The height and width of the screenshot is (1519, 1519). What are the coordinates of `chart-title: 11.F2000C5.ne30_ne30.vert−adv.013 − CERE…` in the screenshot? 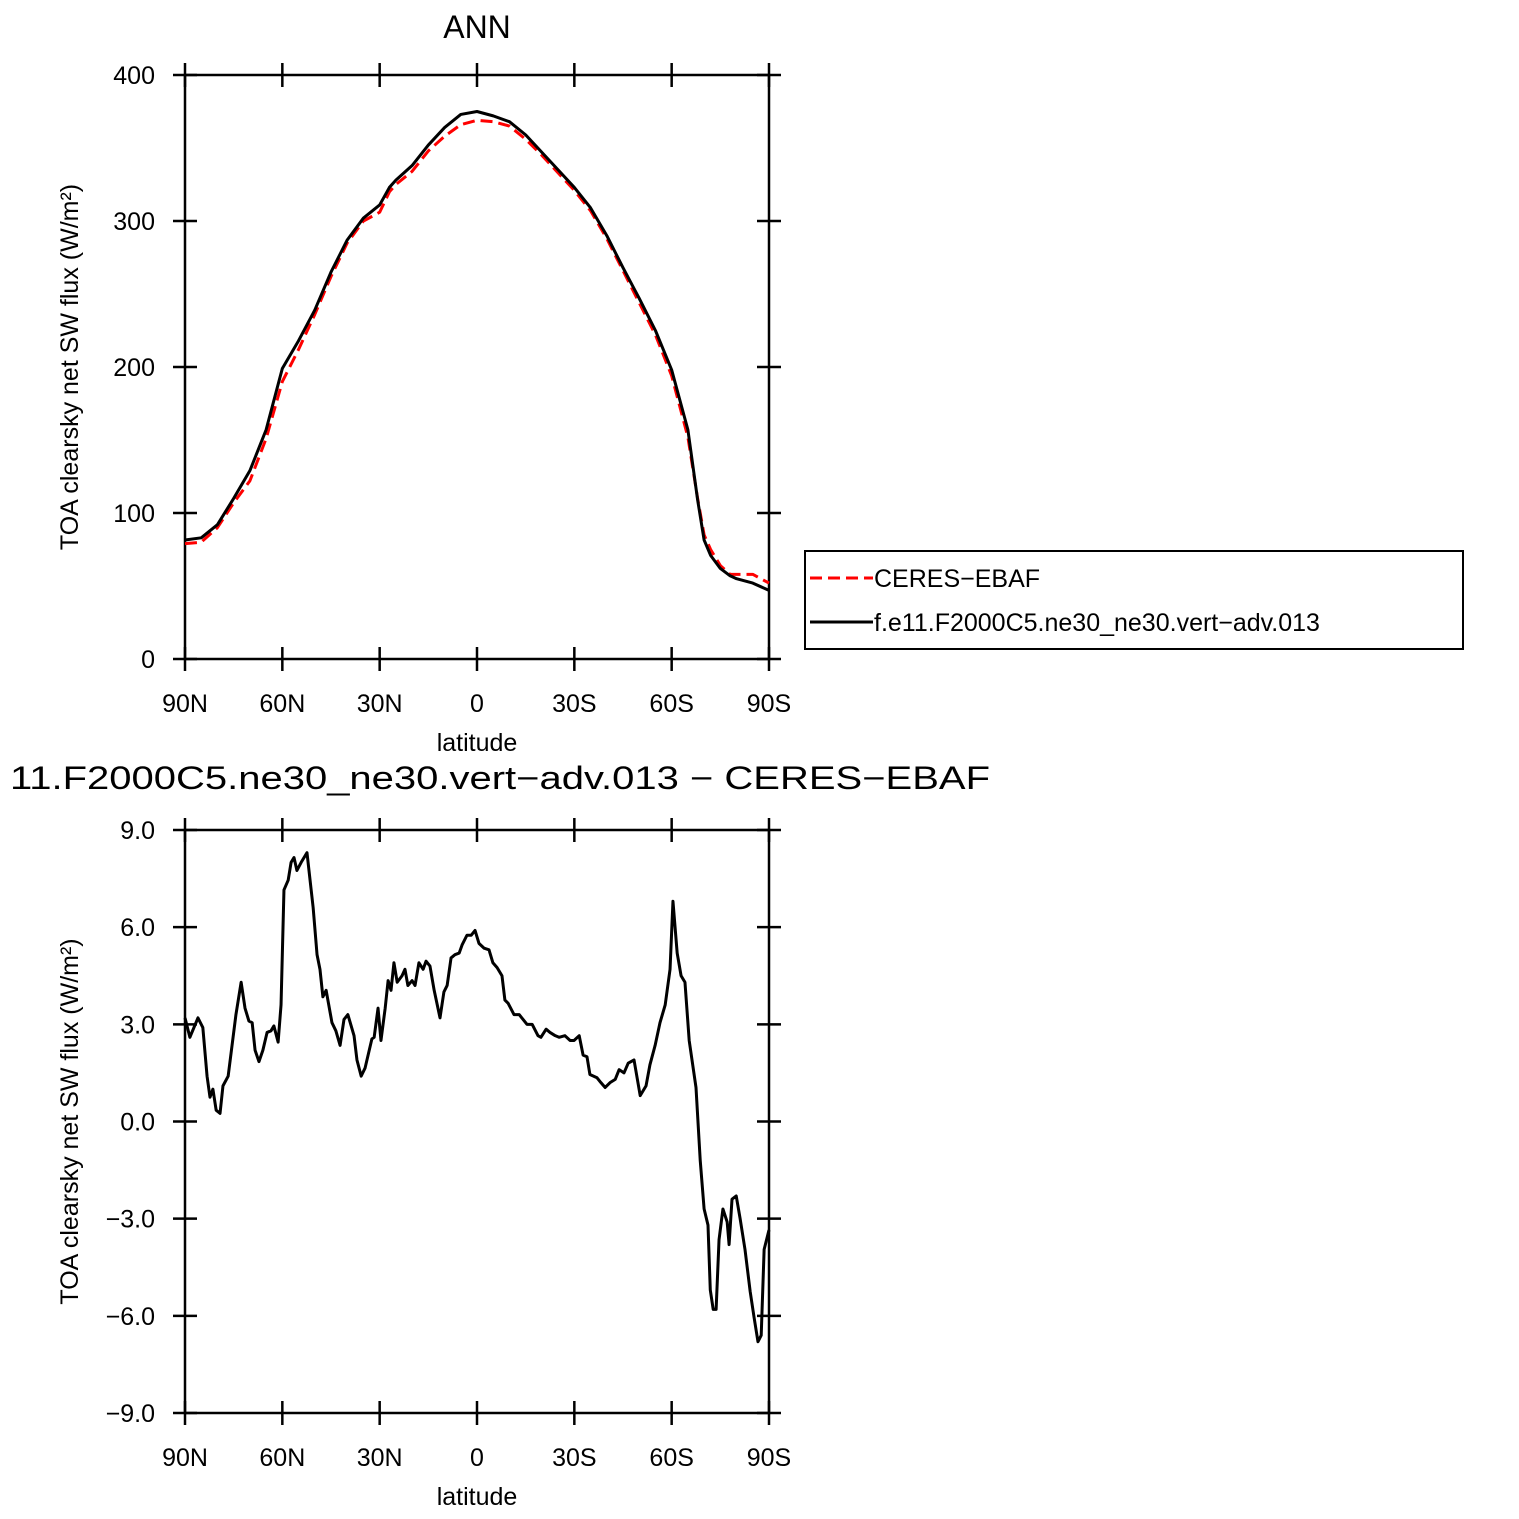 It's located at (500, 778).